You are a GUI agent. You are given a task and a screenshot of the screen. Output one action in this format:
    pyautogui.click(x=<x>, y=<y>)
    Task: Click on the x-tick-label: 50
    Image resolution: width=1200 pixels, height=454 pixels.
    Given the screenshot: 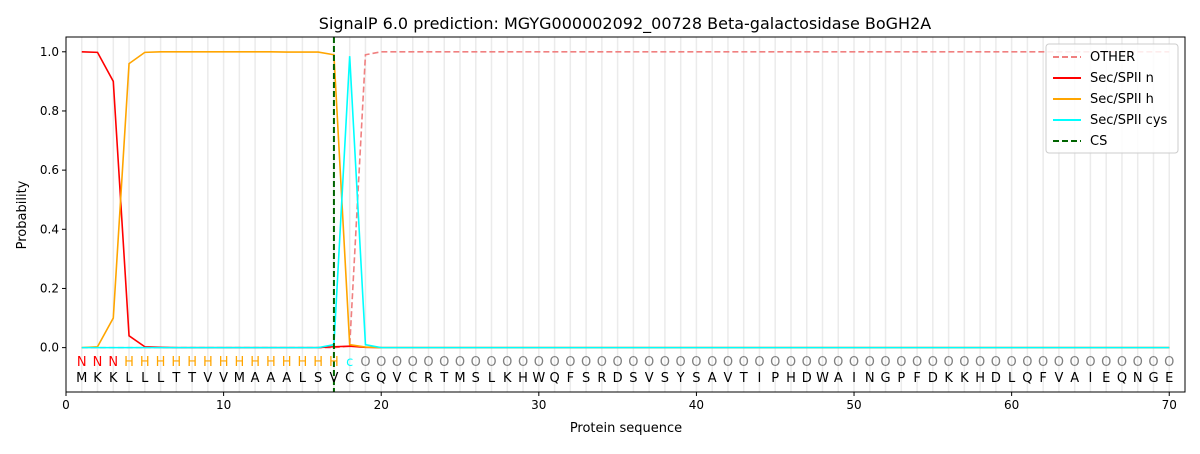 What is the action you would take?
    pyautogui.click(x=853, y=405)
    